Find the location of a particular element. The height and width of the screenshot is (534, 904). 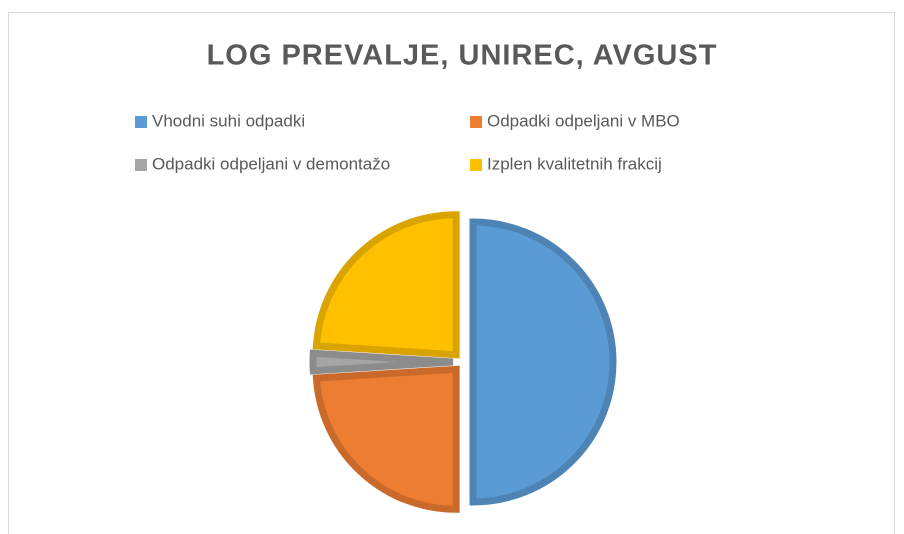

legend-label: Izplen kvalitetnih frakcij is located at coordinates (574, 163).